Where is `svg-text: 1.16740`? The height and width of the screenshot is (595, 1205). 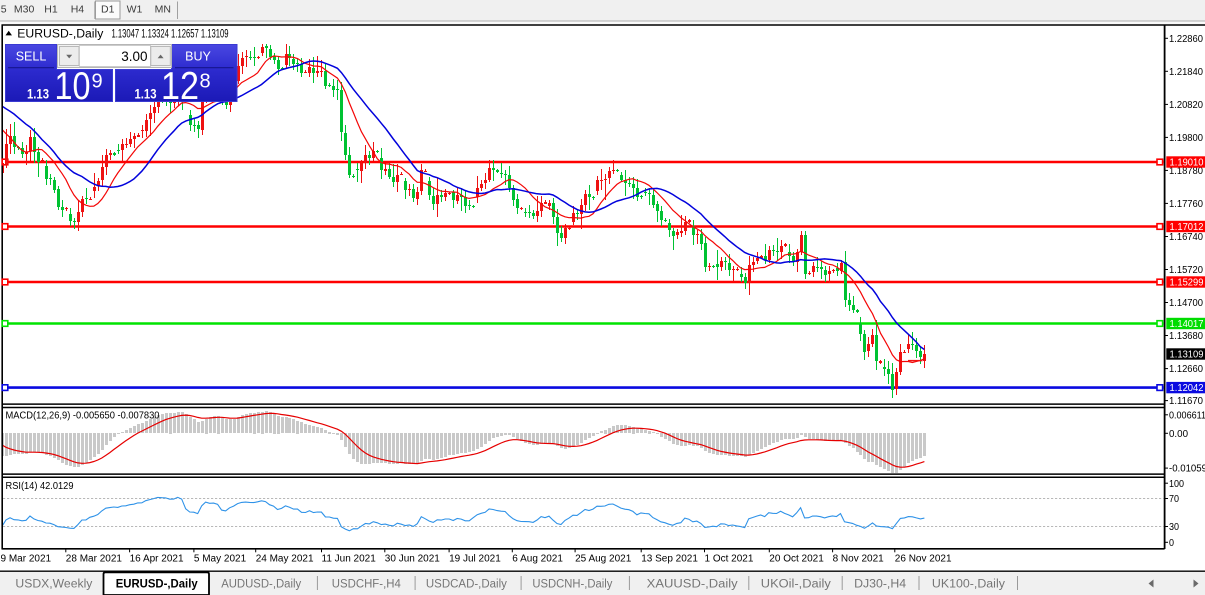
svg-text: 1.16740 is located at coordinates (1186, 237).